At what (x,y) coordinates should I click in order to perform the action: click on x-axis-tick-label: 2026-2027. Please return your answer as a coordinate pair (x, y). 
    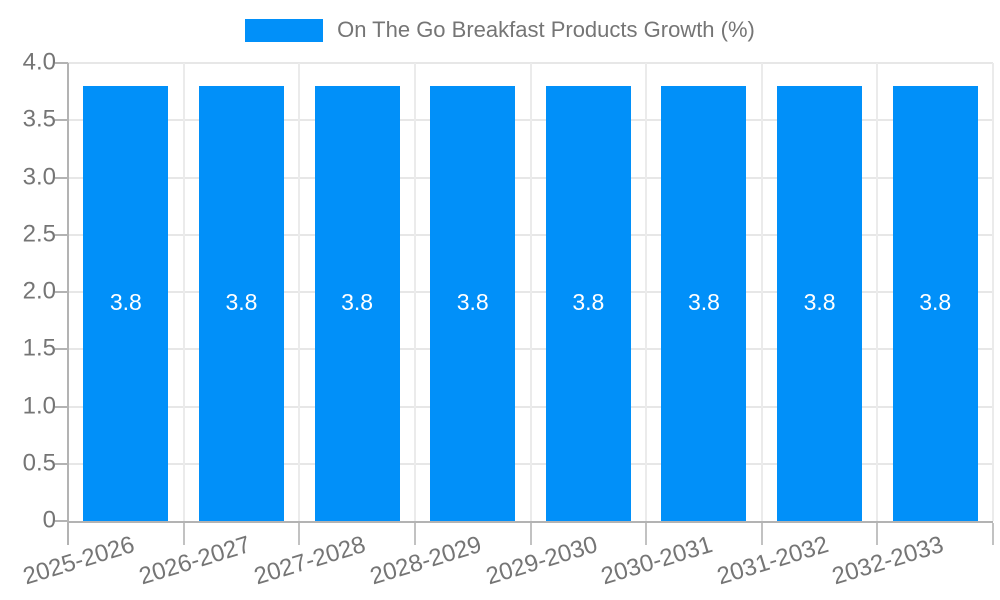
    Looking at the image, I should click on (194, 561).